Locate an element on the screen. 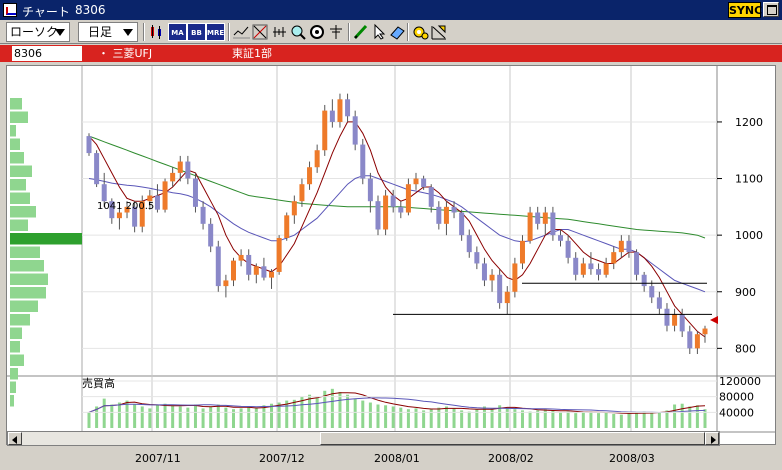  candle-settings-icon is located at coordinates (157, 32).